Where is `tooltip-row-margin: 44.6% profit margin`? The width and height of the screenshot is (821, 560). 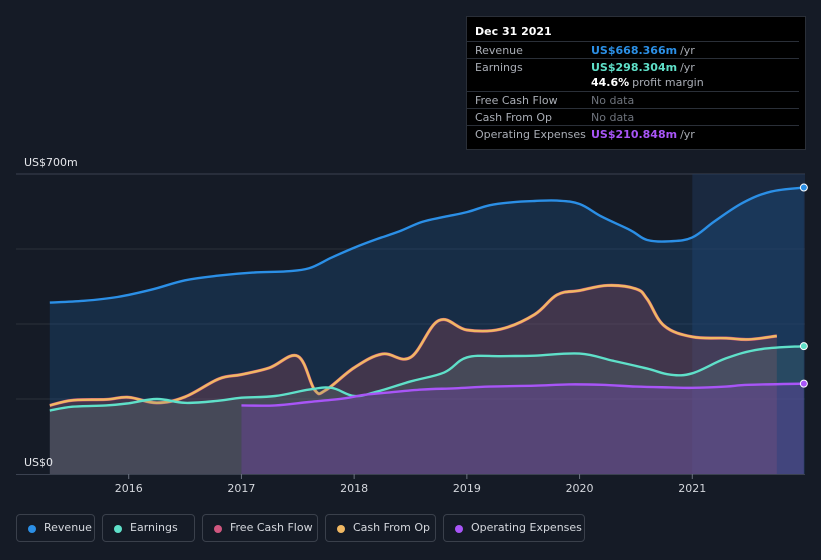 tooltip-row-margin: 44.6% profit margin is located at coordinates (633, 82).